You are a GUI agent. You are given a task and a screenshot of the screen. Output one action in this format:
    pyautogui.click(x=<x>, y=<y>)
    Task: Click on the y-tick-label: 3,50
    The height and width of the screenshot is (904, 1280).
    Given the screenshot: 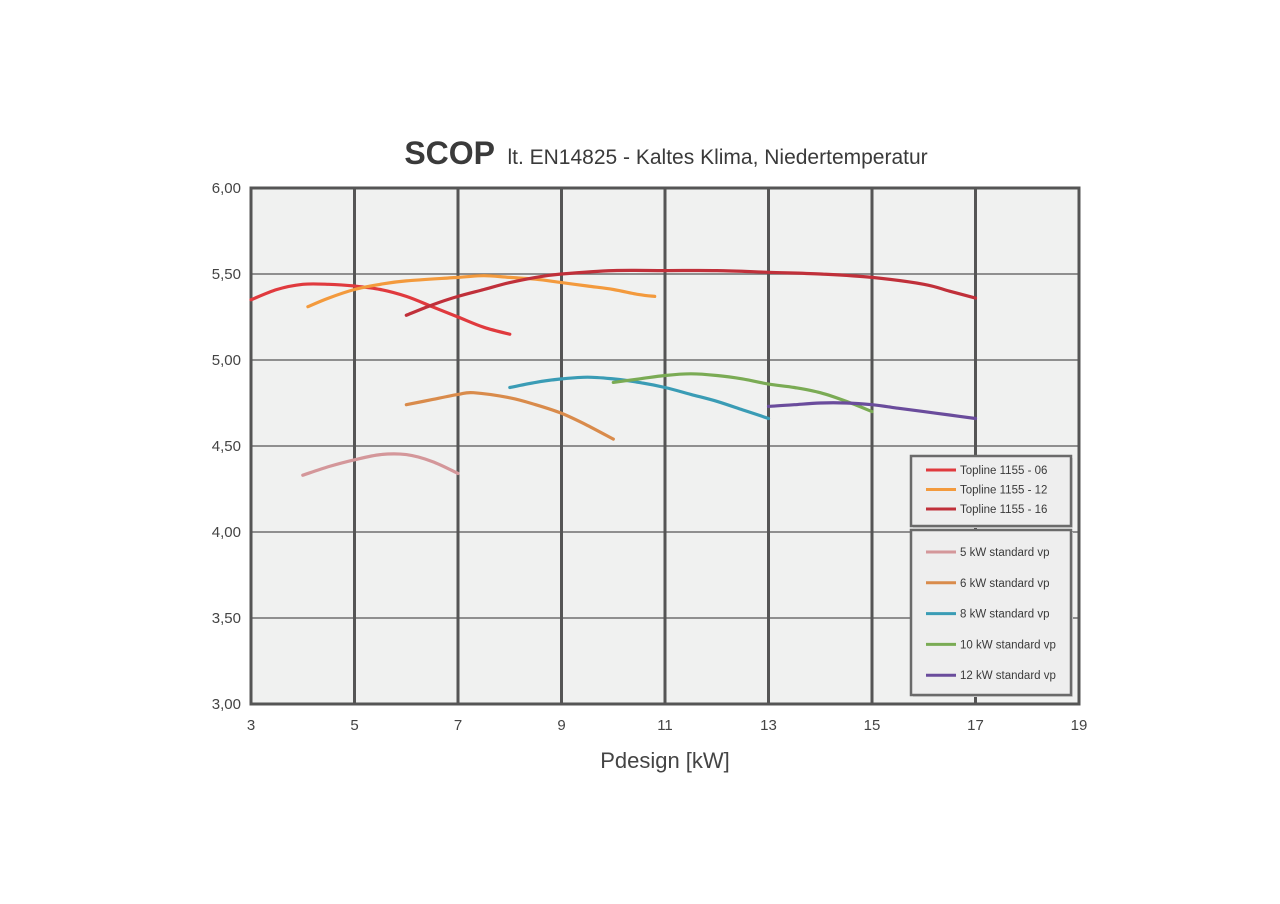 What is the action you would take?
    pyautogui.click(x=226, y=618)
    